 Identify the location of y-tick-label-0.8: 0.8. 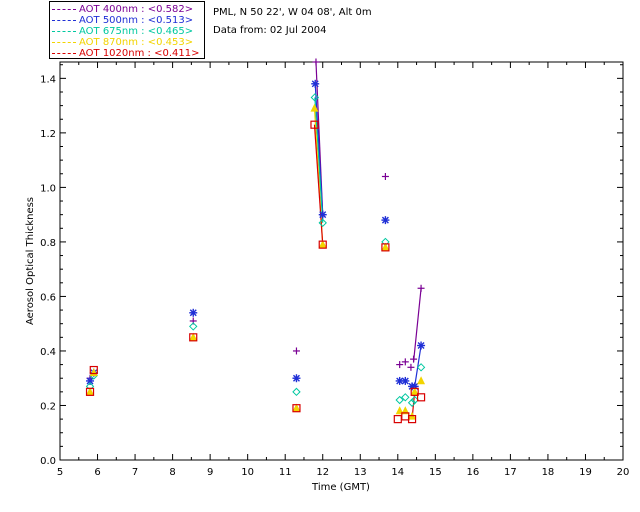
(48, 243).